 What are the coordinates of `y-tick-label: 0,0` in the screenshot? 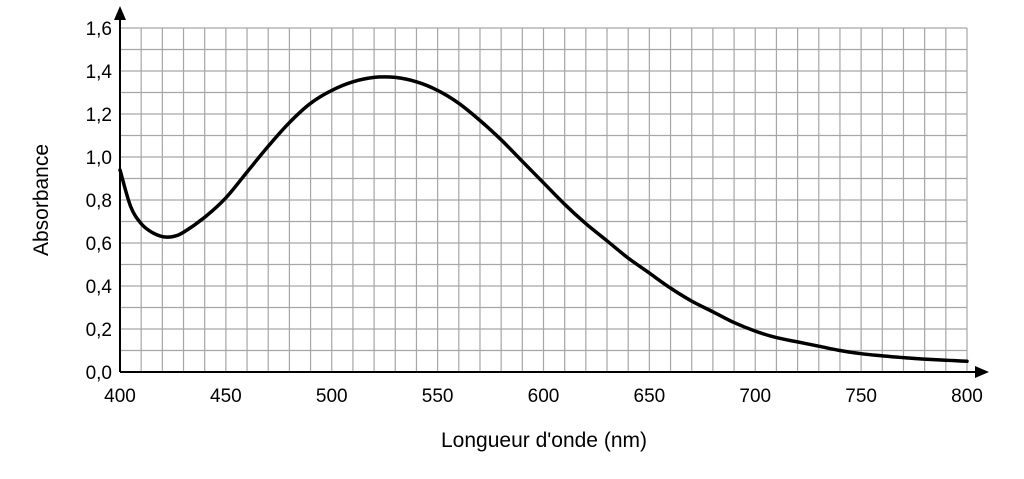 It's located at (99, 373).